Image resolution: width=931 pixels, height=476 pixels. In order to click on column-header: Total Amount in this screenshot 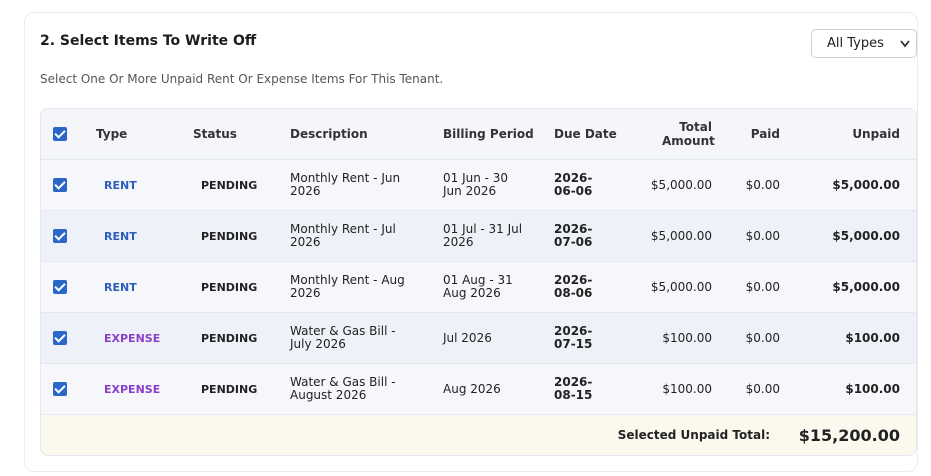, I will do `click(671, 134)`.